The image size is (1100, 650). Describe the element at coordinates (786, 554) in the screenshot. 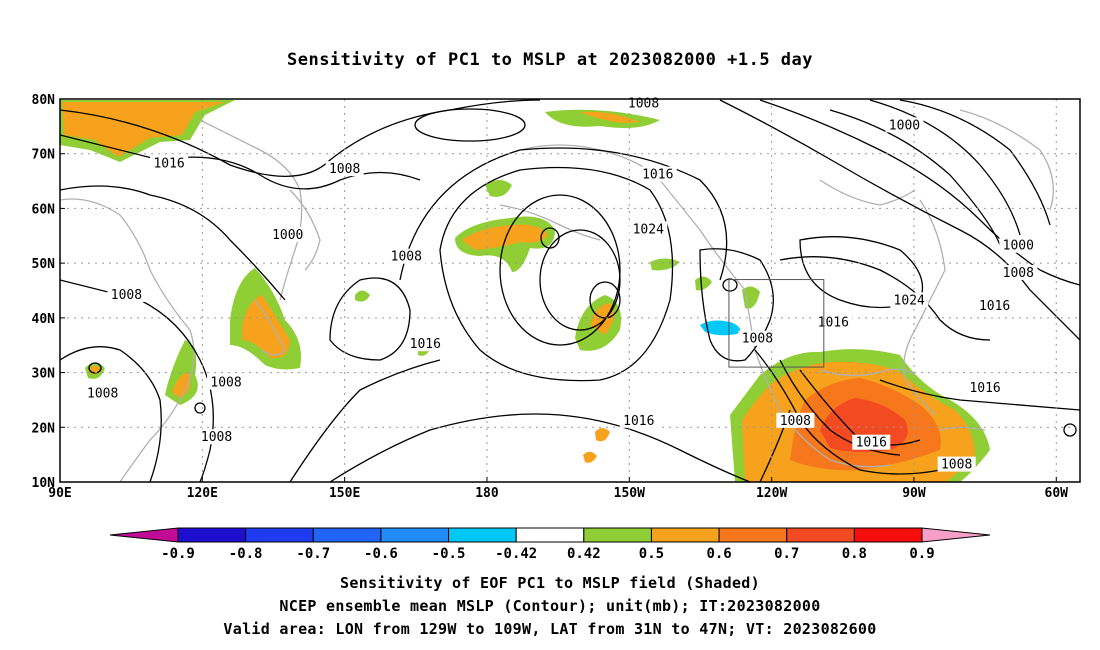

I see `colorbar-label: 0.7` at that location.